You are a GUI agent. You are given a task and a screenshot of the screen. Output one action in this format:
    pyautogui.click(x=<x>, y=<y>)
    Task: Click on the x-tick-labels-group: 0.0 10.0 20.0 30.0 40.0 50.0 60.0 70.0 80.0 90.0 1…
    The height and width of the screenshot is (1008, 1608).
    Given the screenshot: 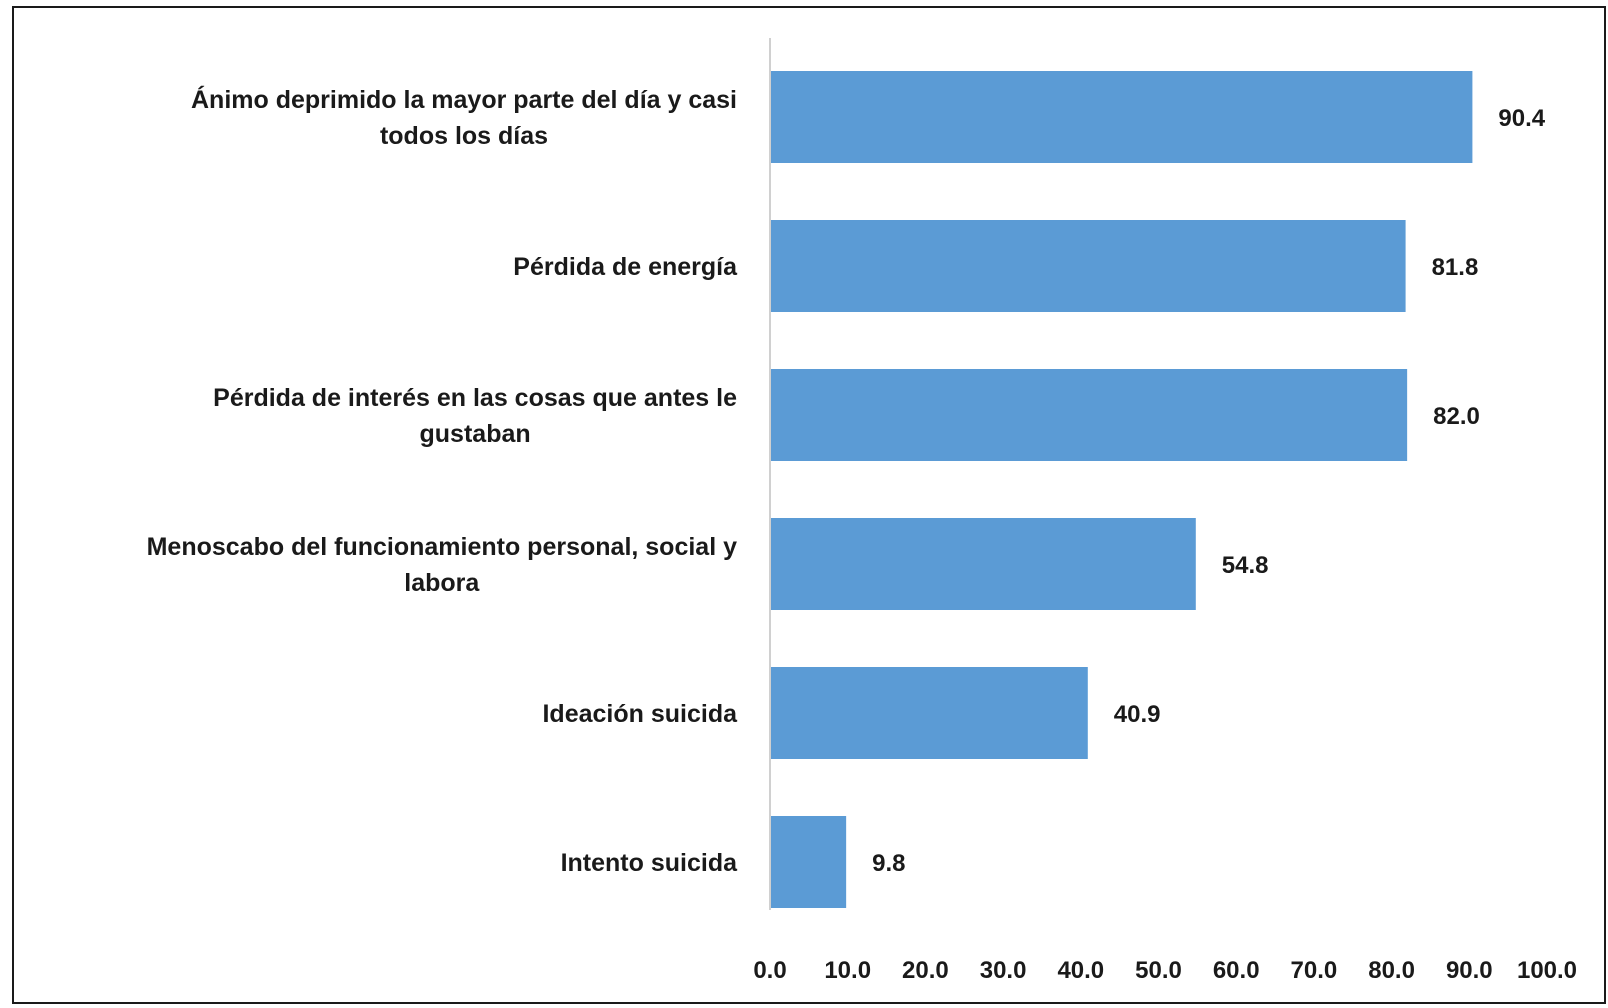 What is the action you would take?
    pyautogui.click(x=1165, y=970)
    